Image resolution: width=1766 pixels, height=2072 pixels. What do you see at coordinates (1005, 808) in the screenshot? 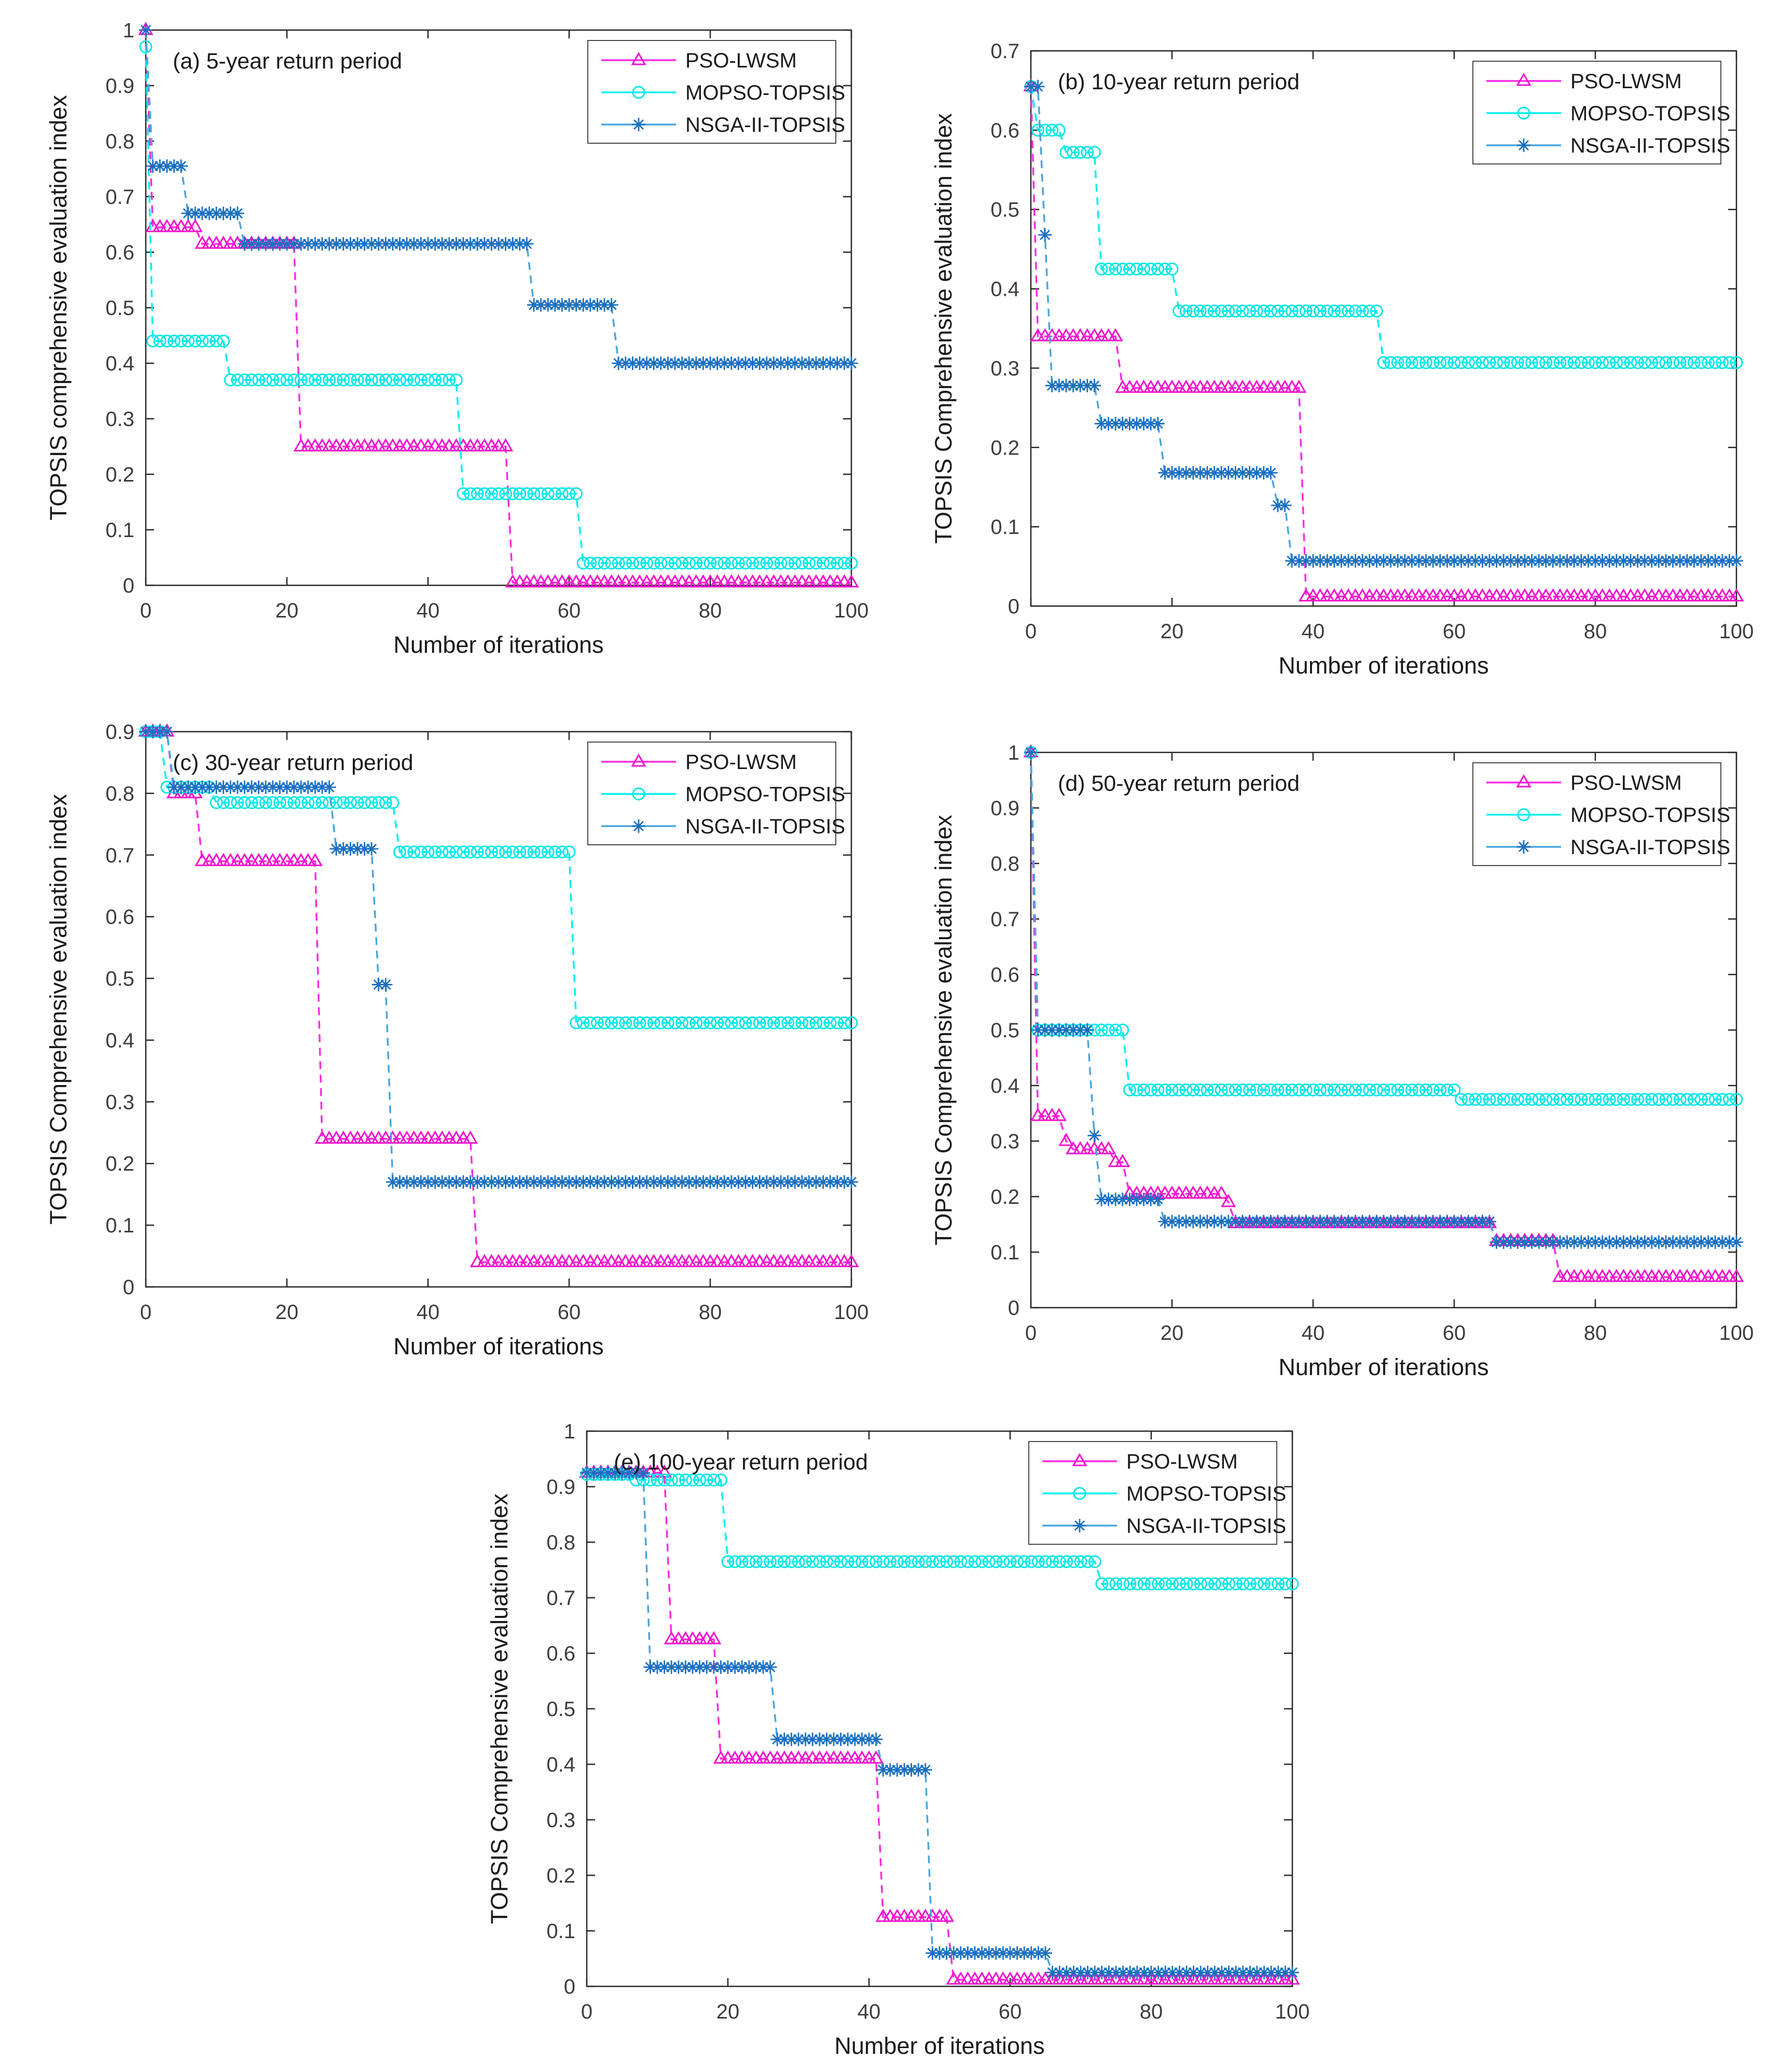
I see `y-tick-label: 0.9` at bounding box center [1005, 808].